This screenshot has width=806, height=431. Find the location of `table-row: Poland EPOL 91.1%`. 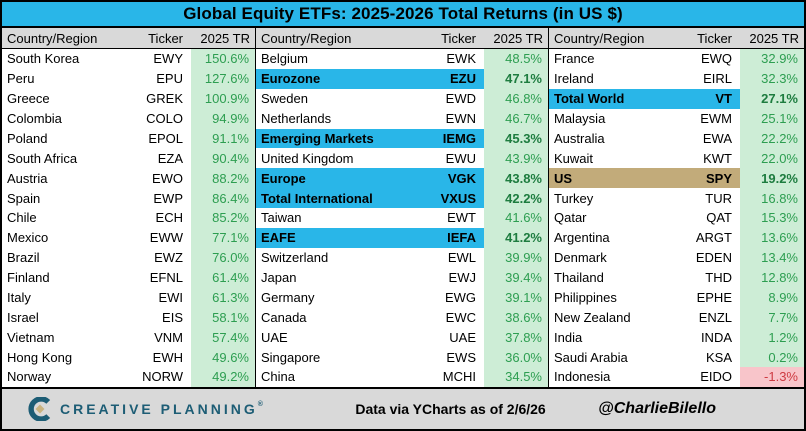

table-row: Poland EPOL 91.1% is located at coordinates (128, 138).